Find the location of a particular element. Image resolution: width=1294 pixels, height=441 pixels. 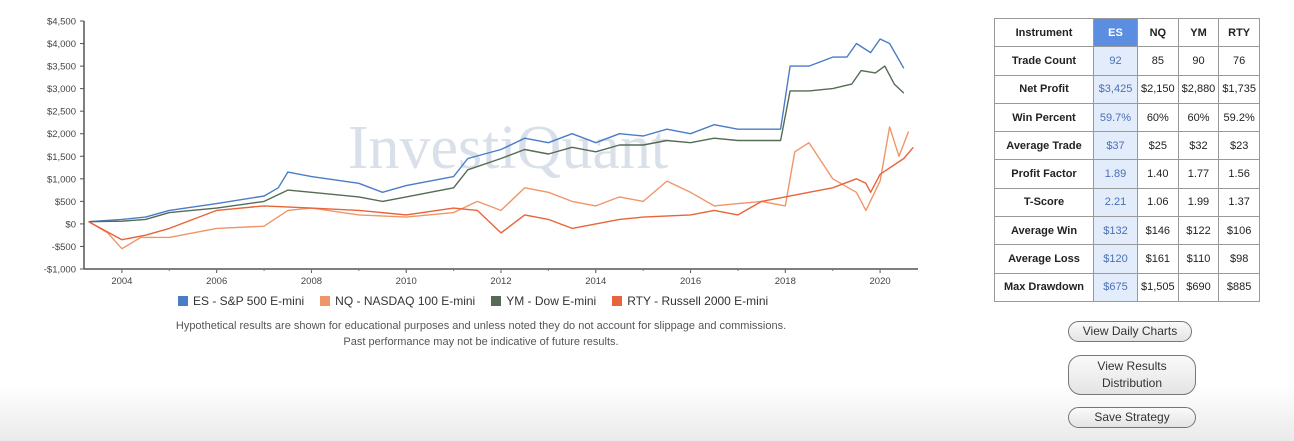

row-label: Net Profit is located at coordinates (1044, 89).